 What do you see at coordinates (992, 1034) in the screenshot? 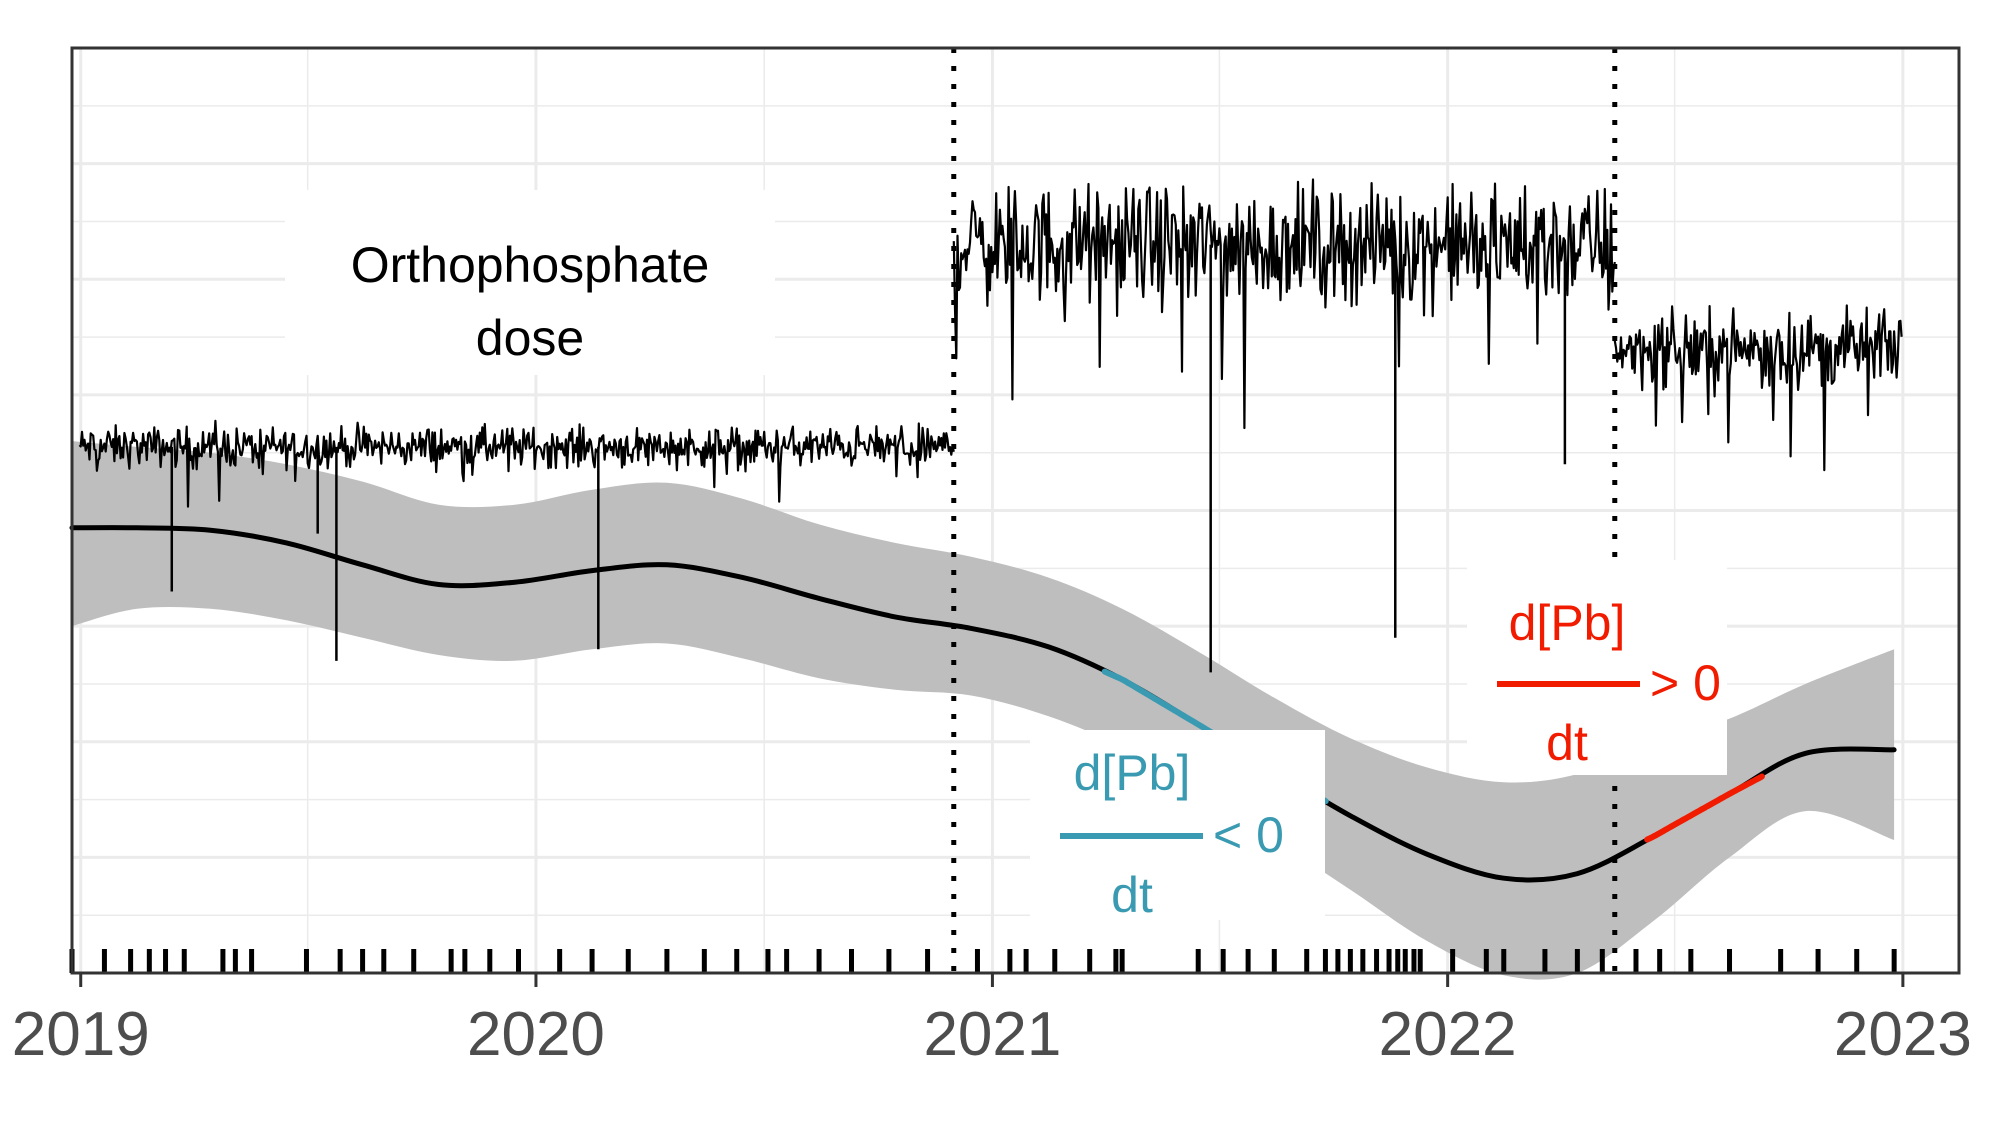
I see `x-tick-label: 2021` at bounding box center [992, 1034].